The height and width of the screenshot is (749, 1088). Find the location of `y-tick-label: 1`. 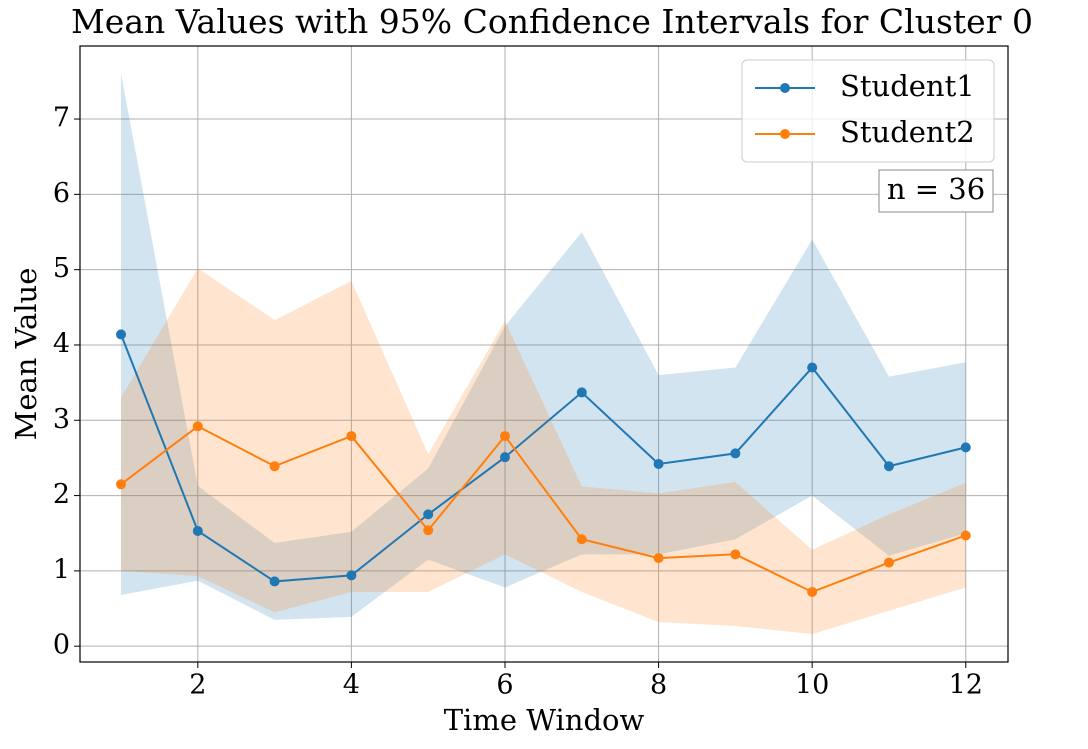

y-tick-label: 1 is located at coordinates (61, 569).